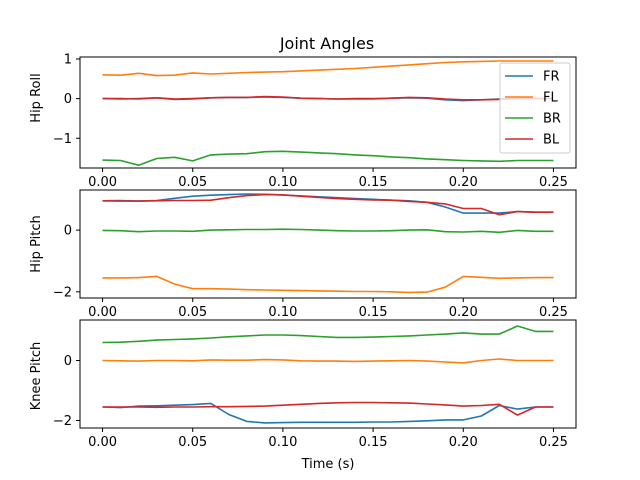 This screenshot has width=640, height=480. I want to click on knee-pitch-xtick-label: 0.05, so click(192, 442).